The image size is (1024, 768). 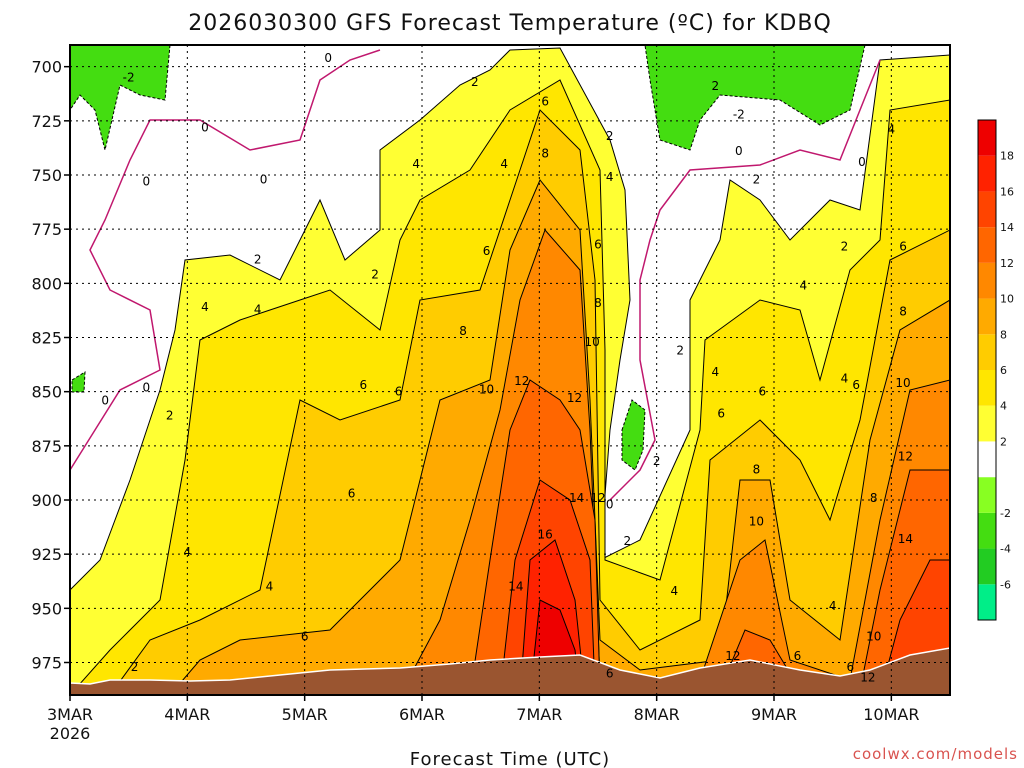 What do you see at coordinates (633, 435) in the screenshot?
I see `band-minus2c-mid` at bounding box center [633, 435].